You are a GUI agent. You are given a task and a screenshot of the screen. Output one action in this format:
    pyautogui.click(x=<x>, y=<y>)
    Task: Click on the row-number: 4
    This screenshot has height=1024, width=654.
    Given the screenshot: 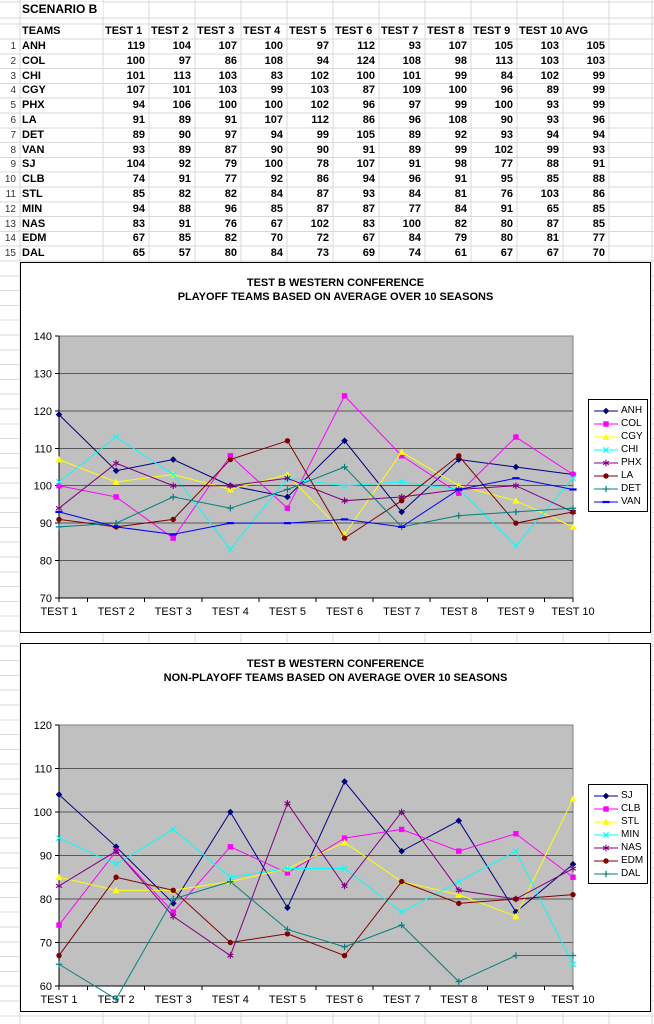 What is the action you would take?
    pyautogui.click(x=13, y=91)
    